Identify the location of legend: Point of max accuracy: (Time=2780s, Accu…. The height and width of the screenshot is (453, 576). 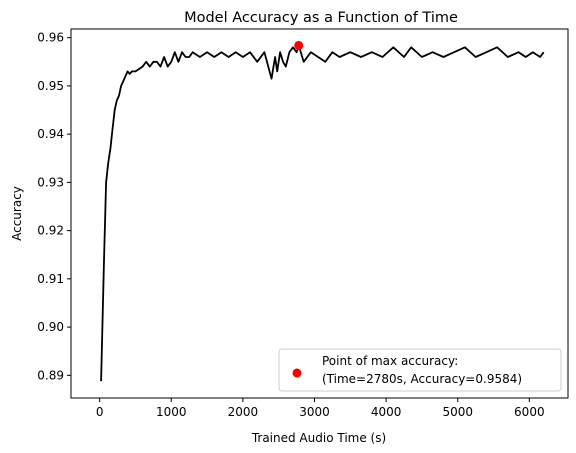
(420, 370).